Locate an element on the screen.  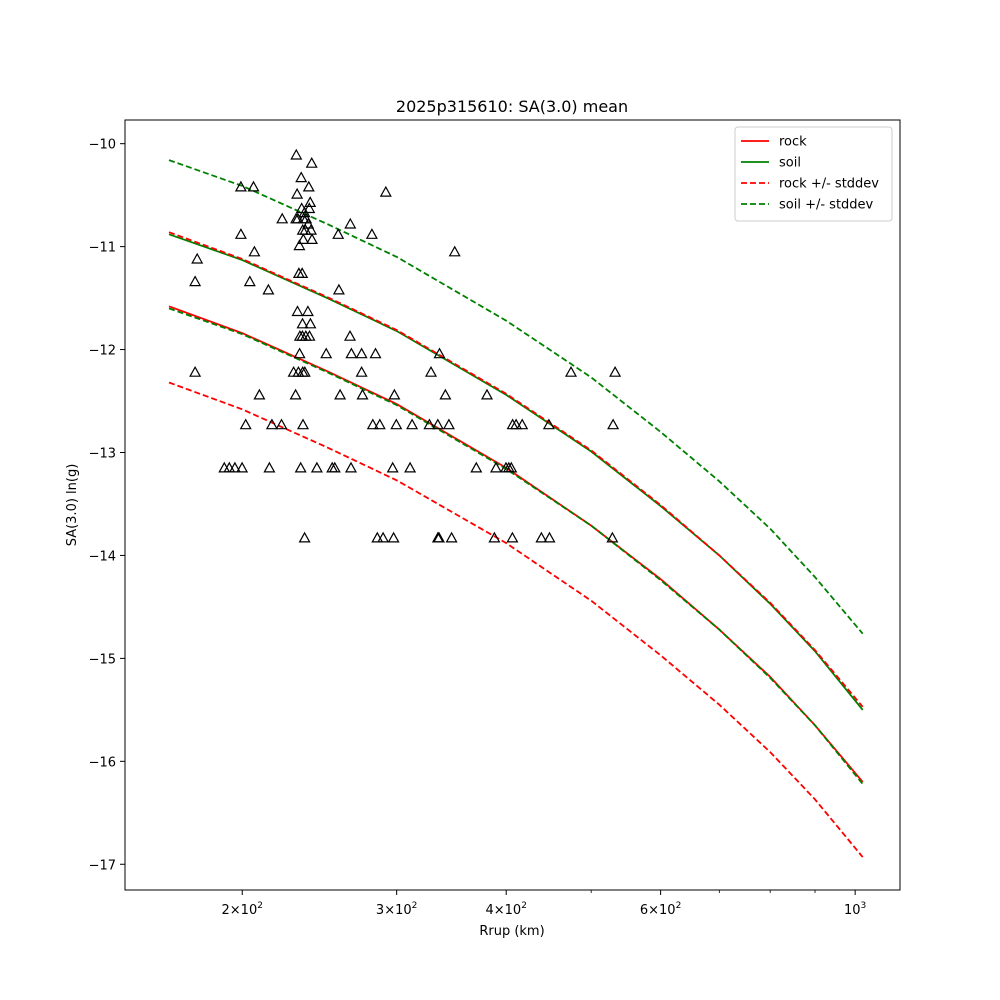
y-tick-label-7: −10 is located at coordinates (102, 145).